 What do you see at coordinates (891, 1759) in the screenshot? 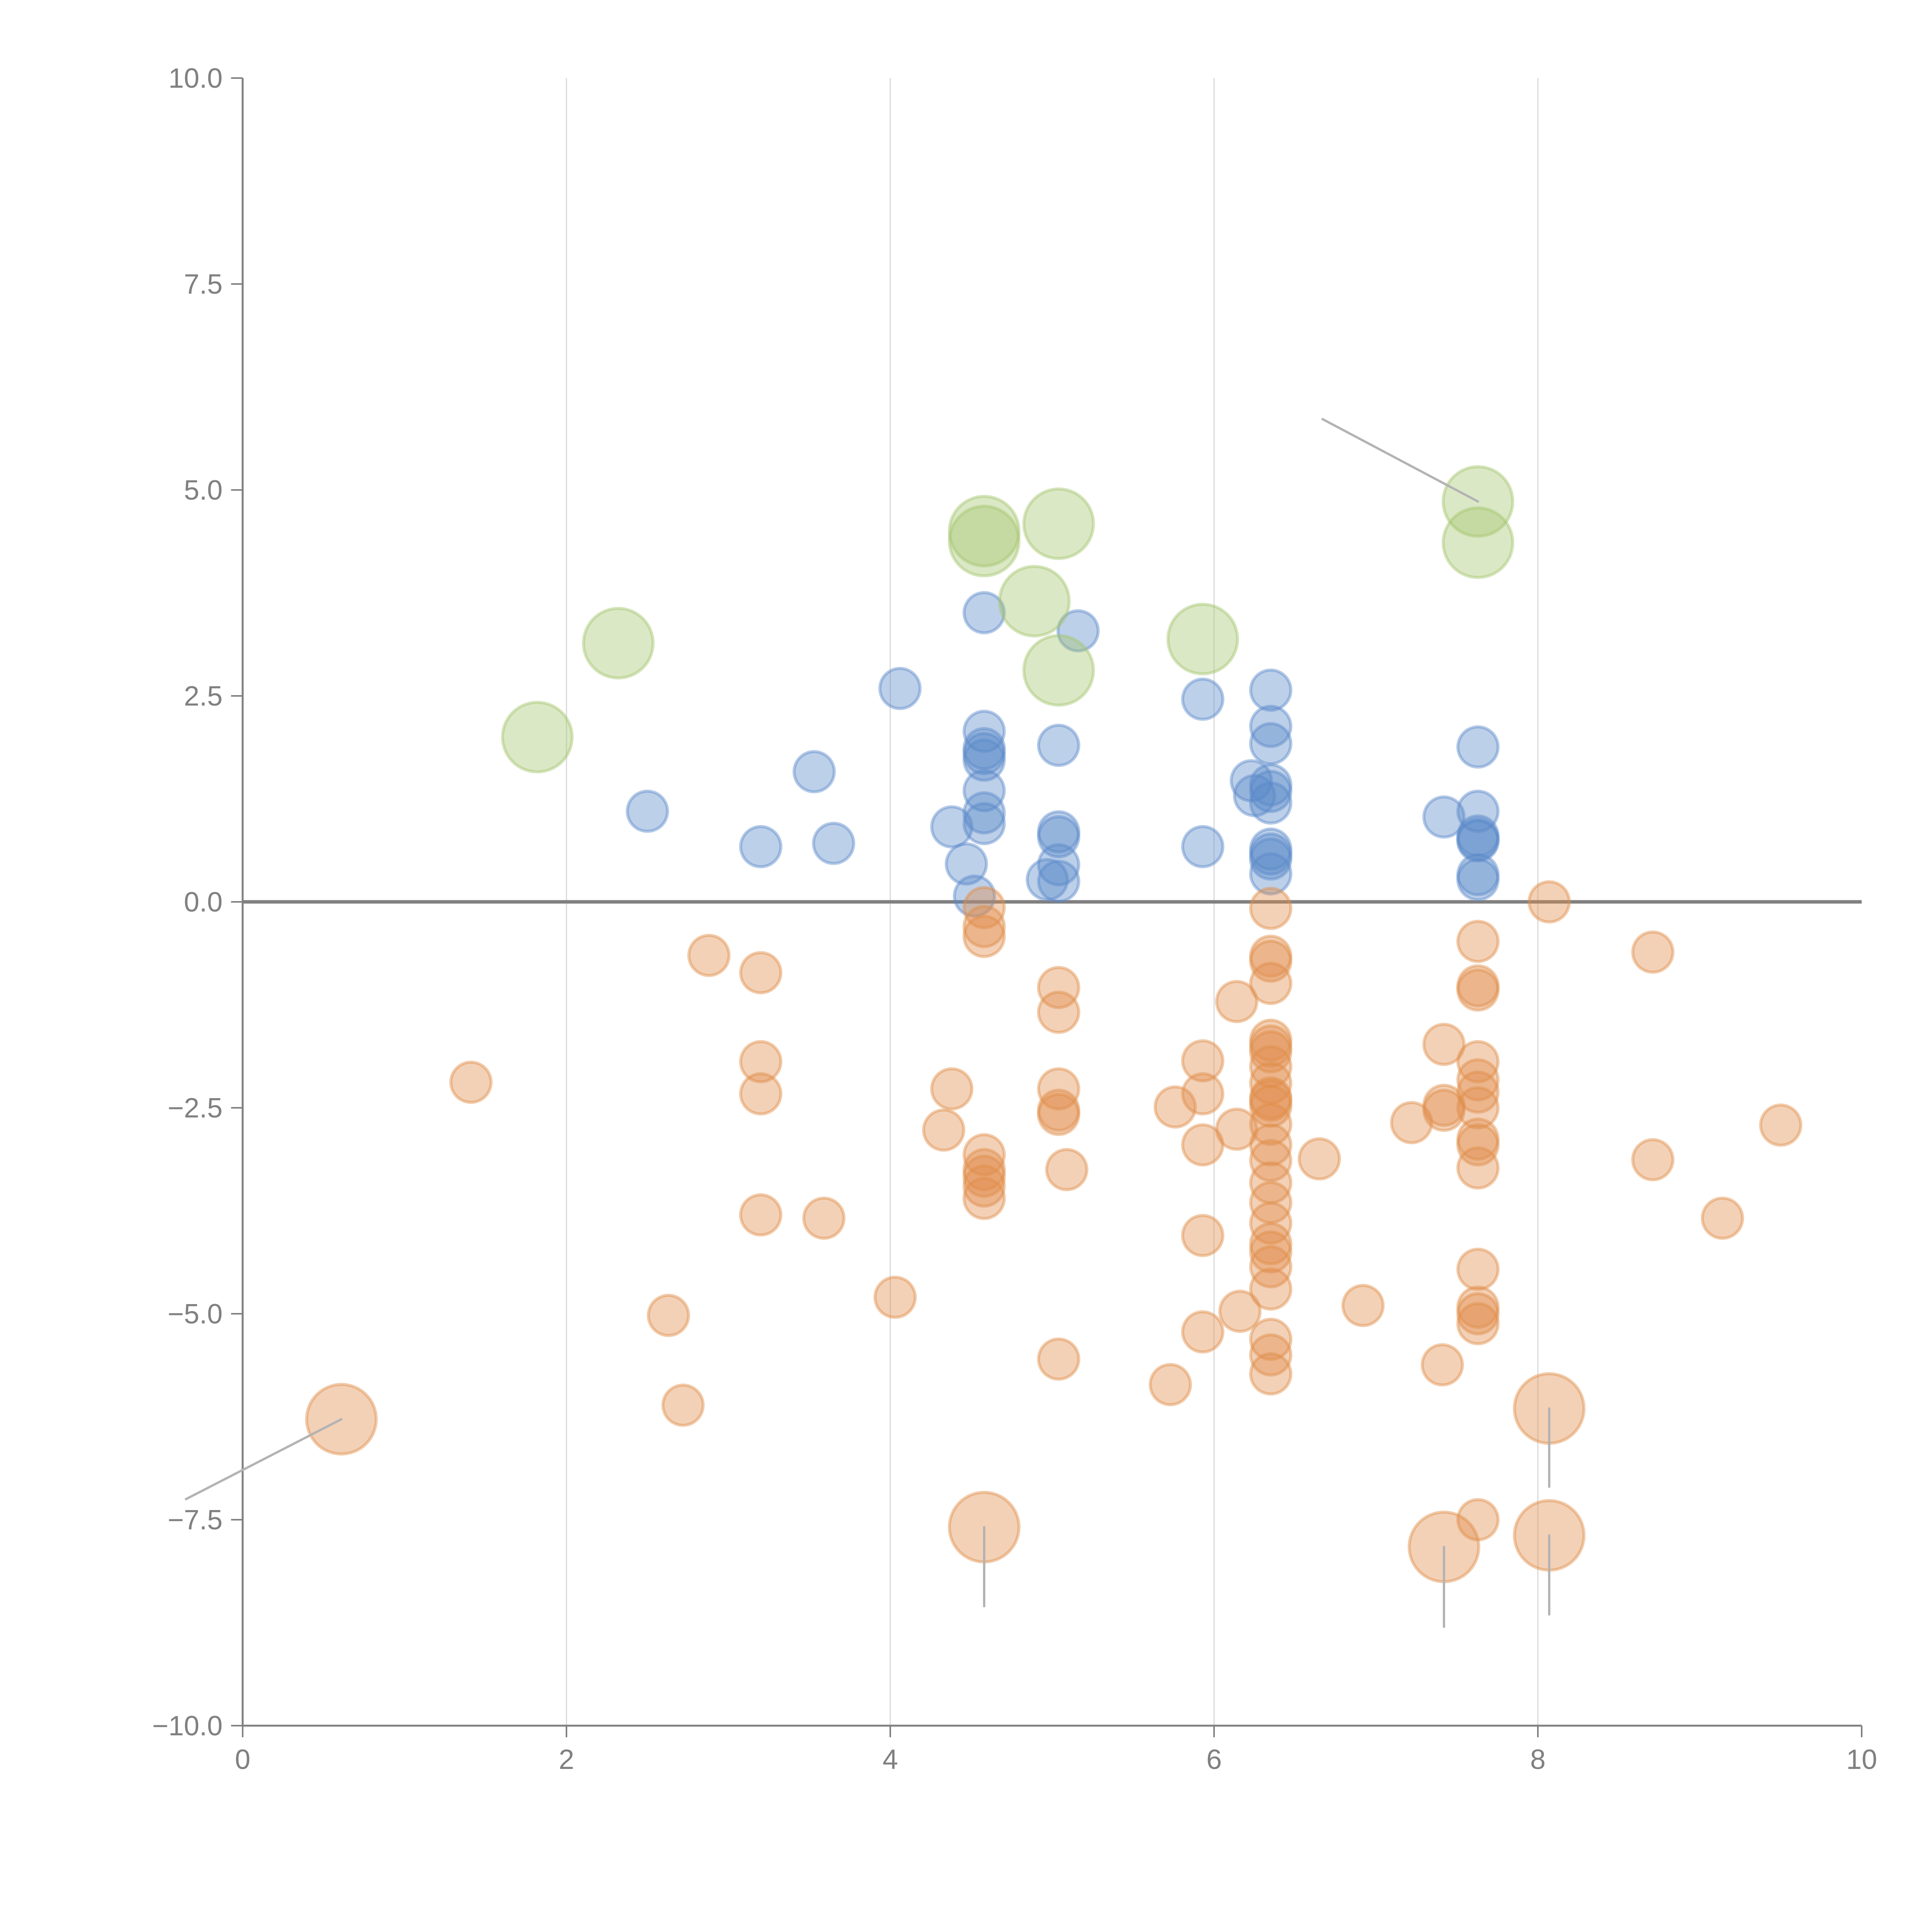
I see `x-tick-label: 4` at bounding box center [891, 1759].